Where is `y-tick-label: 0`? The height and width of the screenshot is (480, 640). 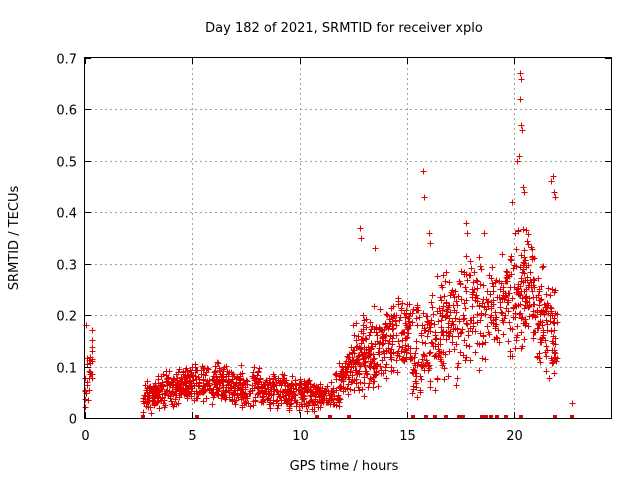 y-tick-label: 0 is located at coordinates (73, 420).